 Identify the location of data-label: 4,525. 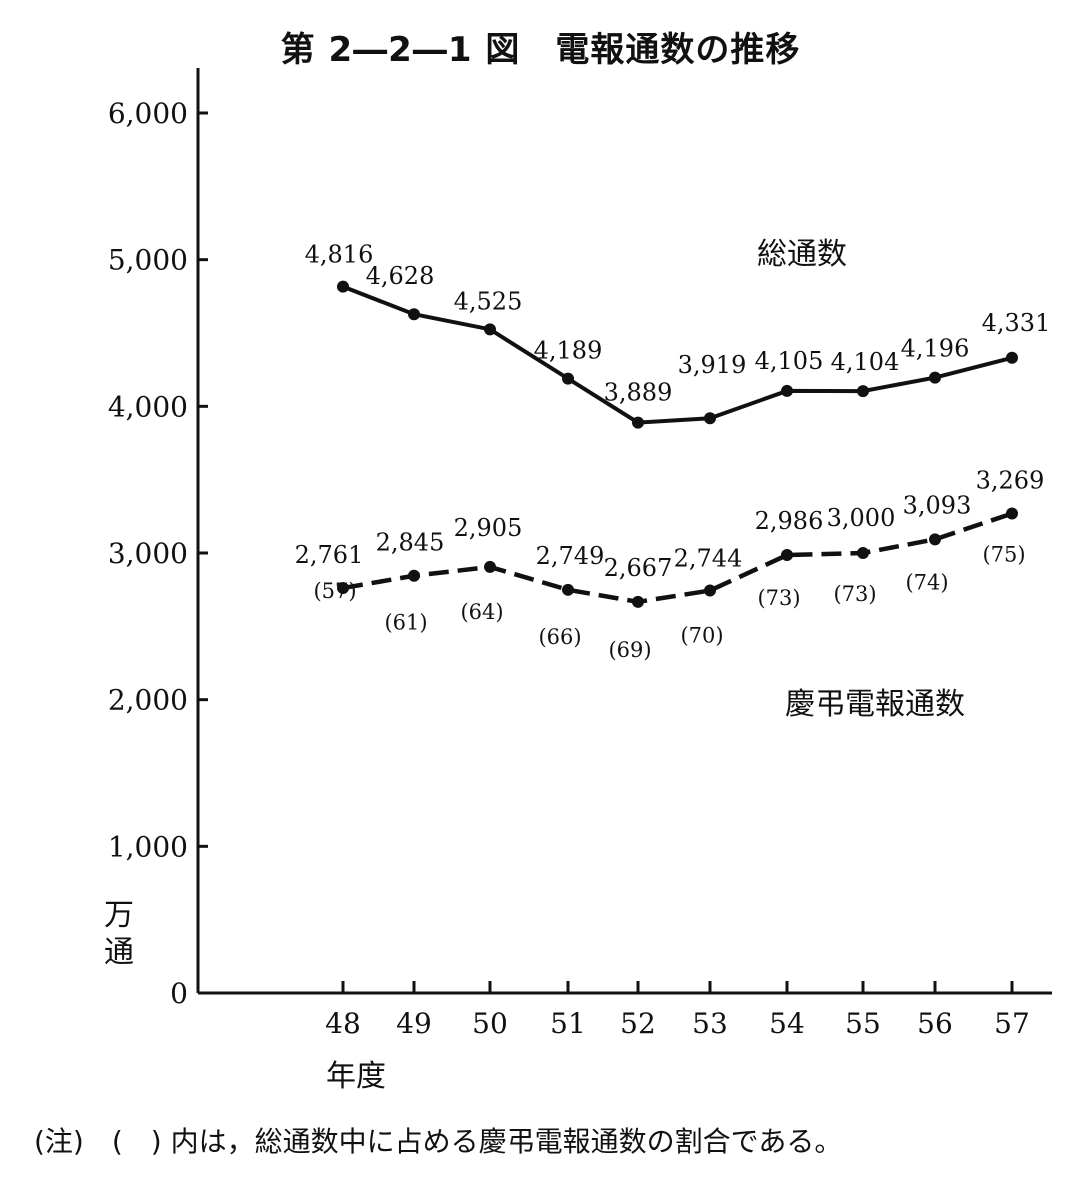
(488, 301).